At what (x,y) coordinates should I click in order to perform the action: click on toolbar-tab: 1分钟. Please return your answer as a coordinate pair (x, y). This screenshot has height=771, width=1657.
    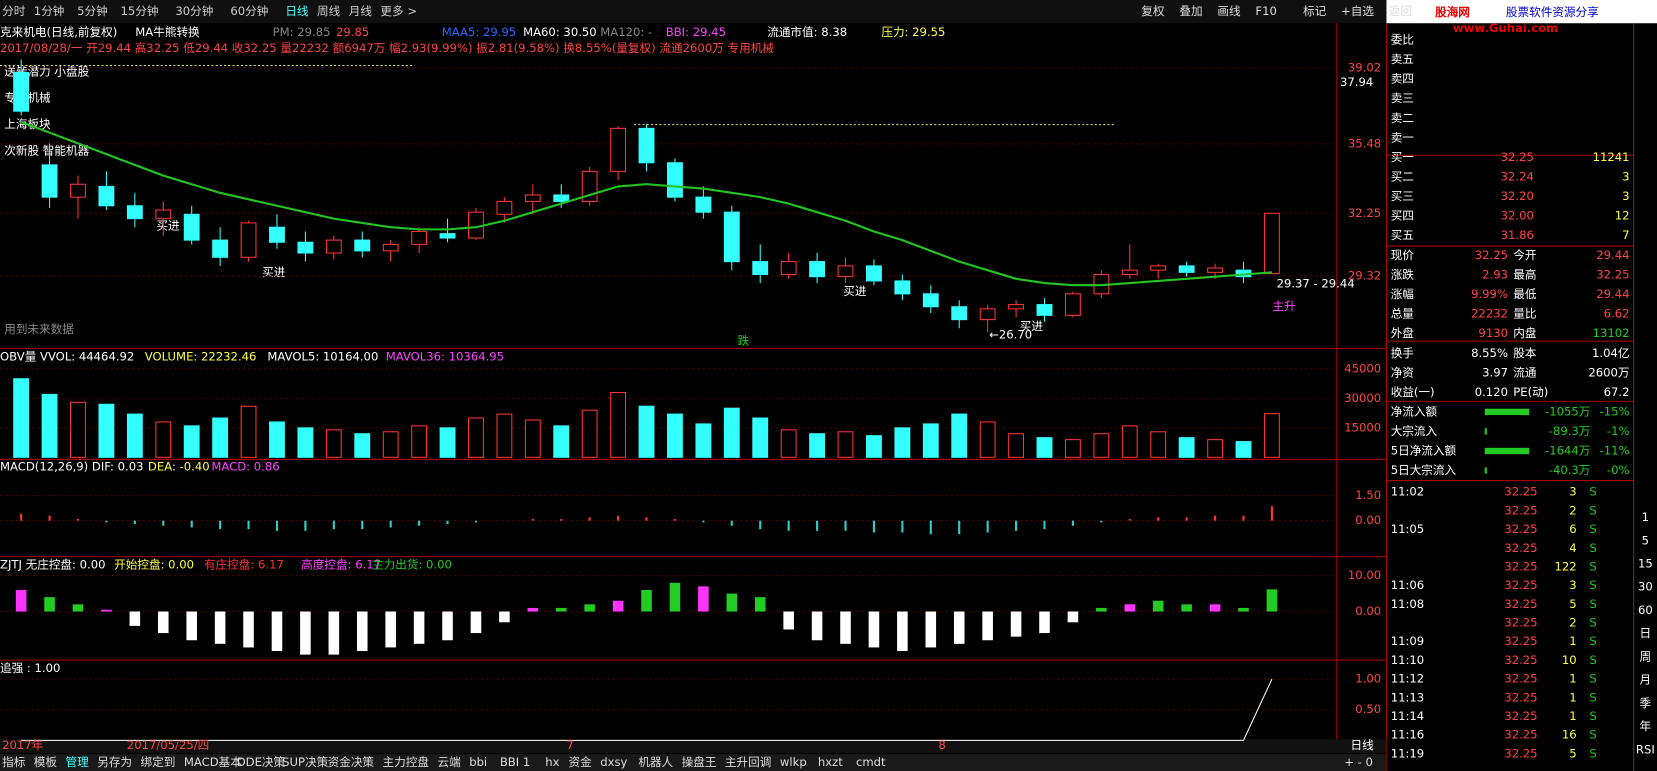
    Looking at the image, I should click on (49, 11).